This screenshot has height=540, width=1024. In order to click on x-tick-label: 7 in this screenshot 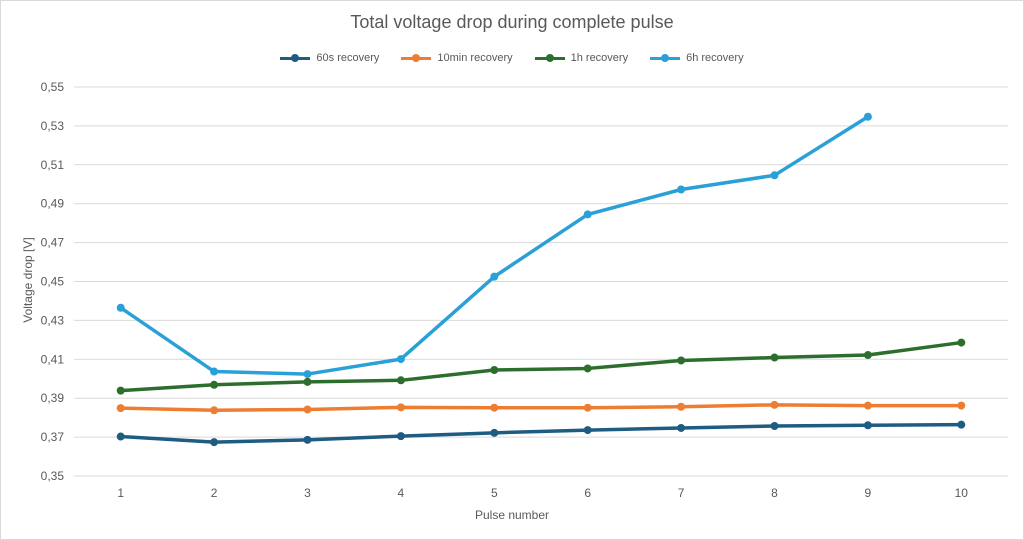, I will do `click(681, 493)`.